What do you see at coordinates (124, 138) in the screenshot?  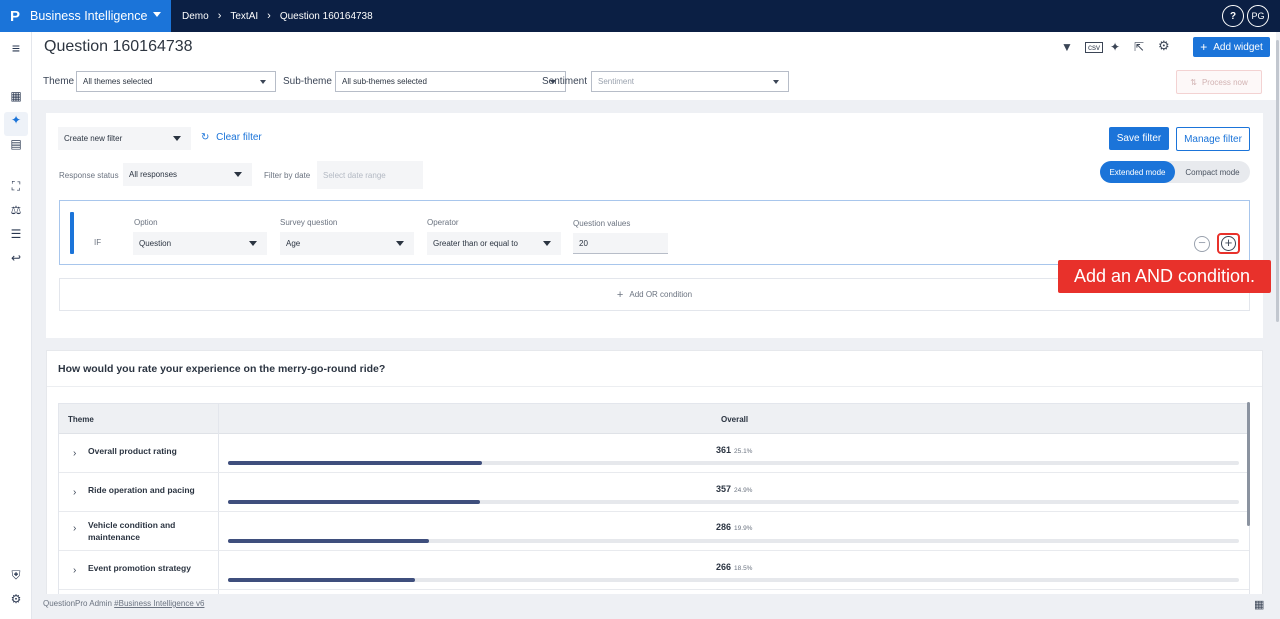 I see `create-filter-select: Create new filter` at bounding box center [124, 138].